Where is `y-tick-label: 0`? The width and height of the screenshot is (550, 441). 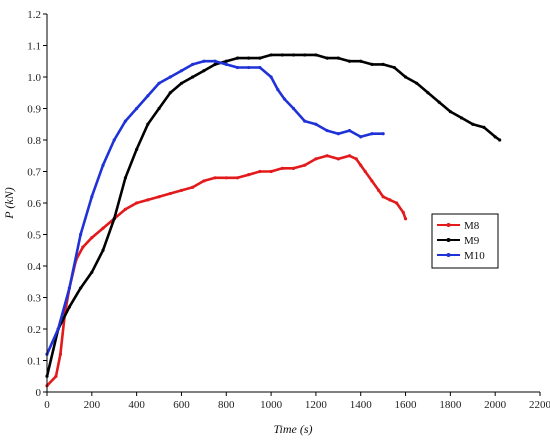
y-tick-label: 0 is located at coordinates (39, 393).